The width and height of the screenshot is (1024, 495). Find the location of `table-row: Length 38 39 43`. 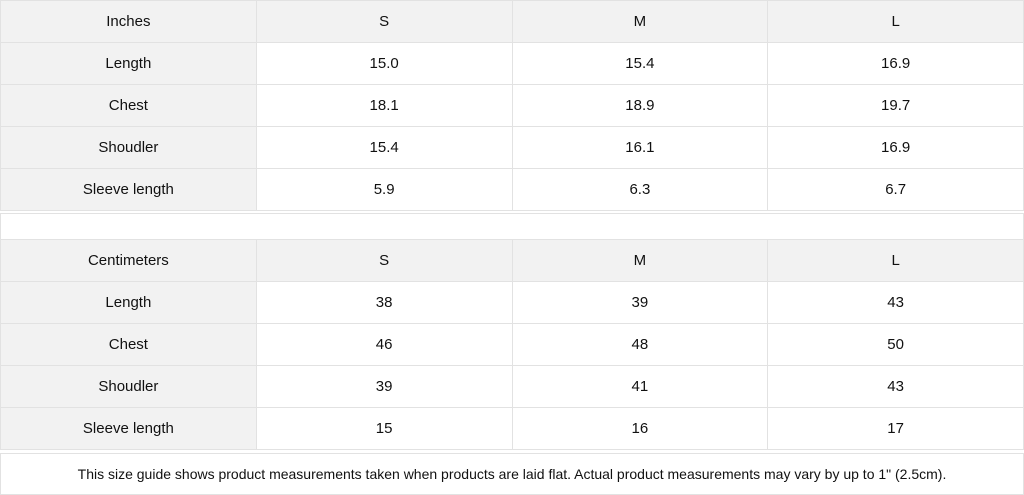

table-row: Length 38 39 43 is located at coordinates (512, 302).